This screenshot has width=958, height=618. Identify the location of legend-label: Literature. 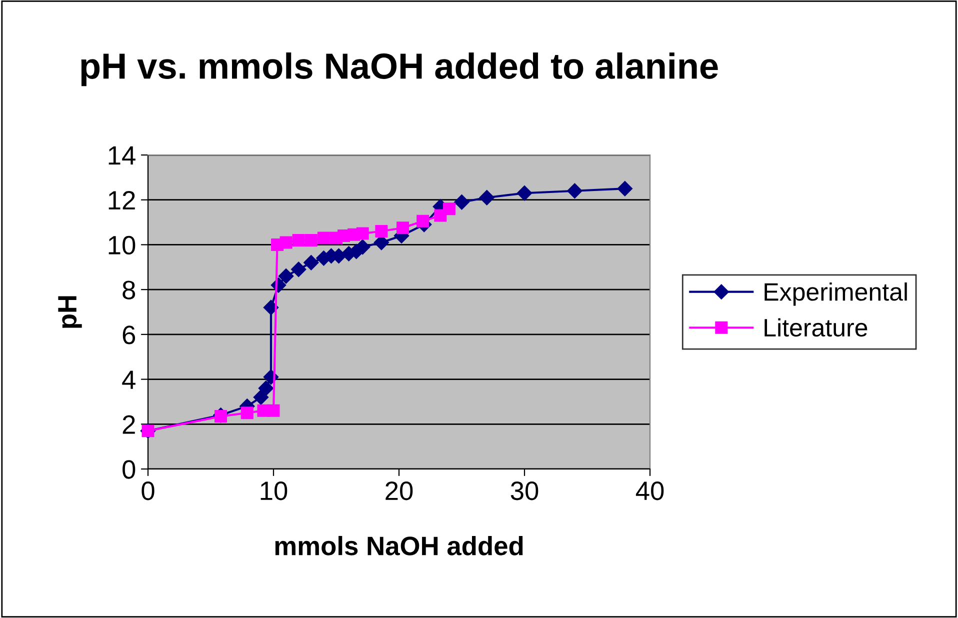
(816, 327).